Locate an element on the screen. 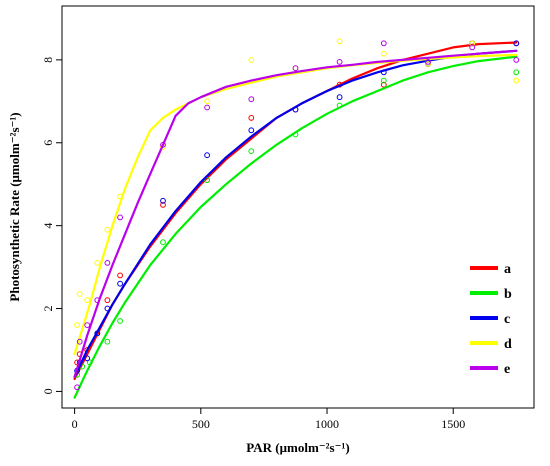 The width and height of the screenshot is (550, 466). x-axis-title: PAR (μmolm⁻²s⁻¹) is located at coordinates (297, 447).